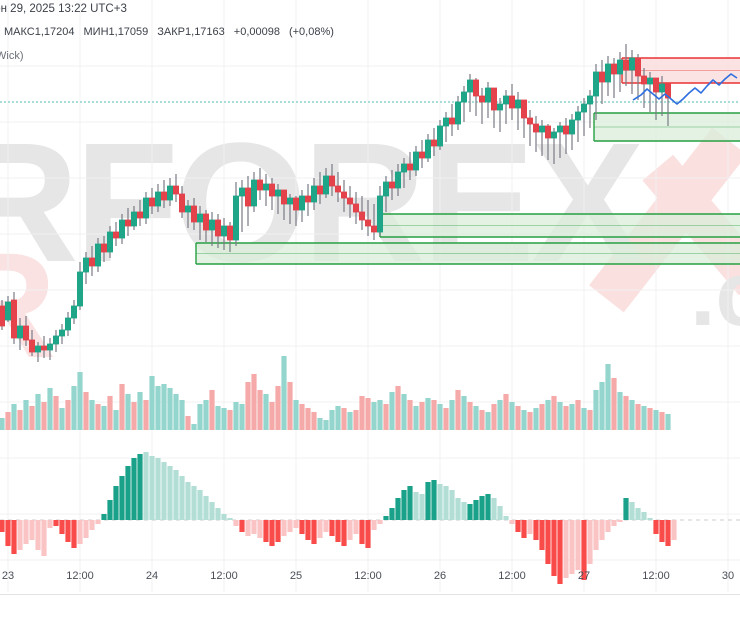  What do you see at coordinates (8, 576) in the screenshot?
I see `axis-tick-label: 23` at bounding box center [8, 576].